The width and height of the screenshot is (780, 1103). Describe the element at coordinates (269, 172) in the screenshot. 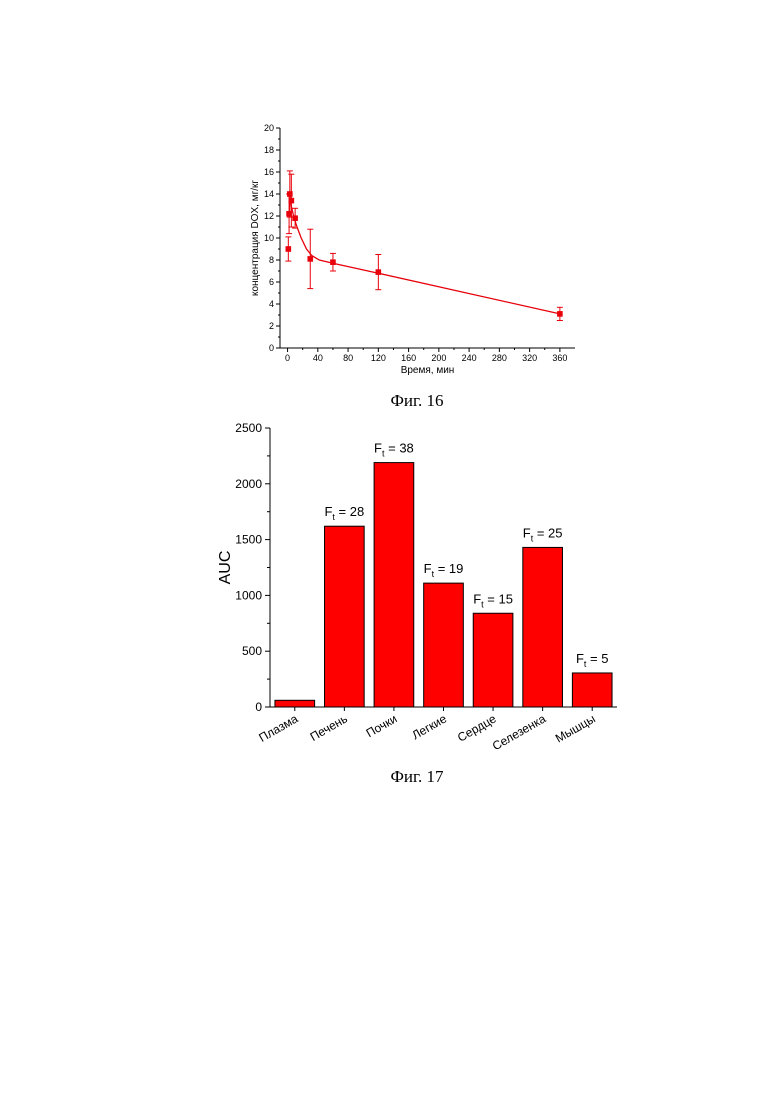

I see `y-tick-label: 16` at that location.